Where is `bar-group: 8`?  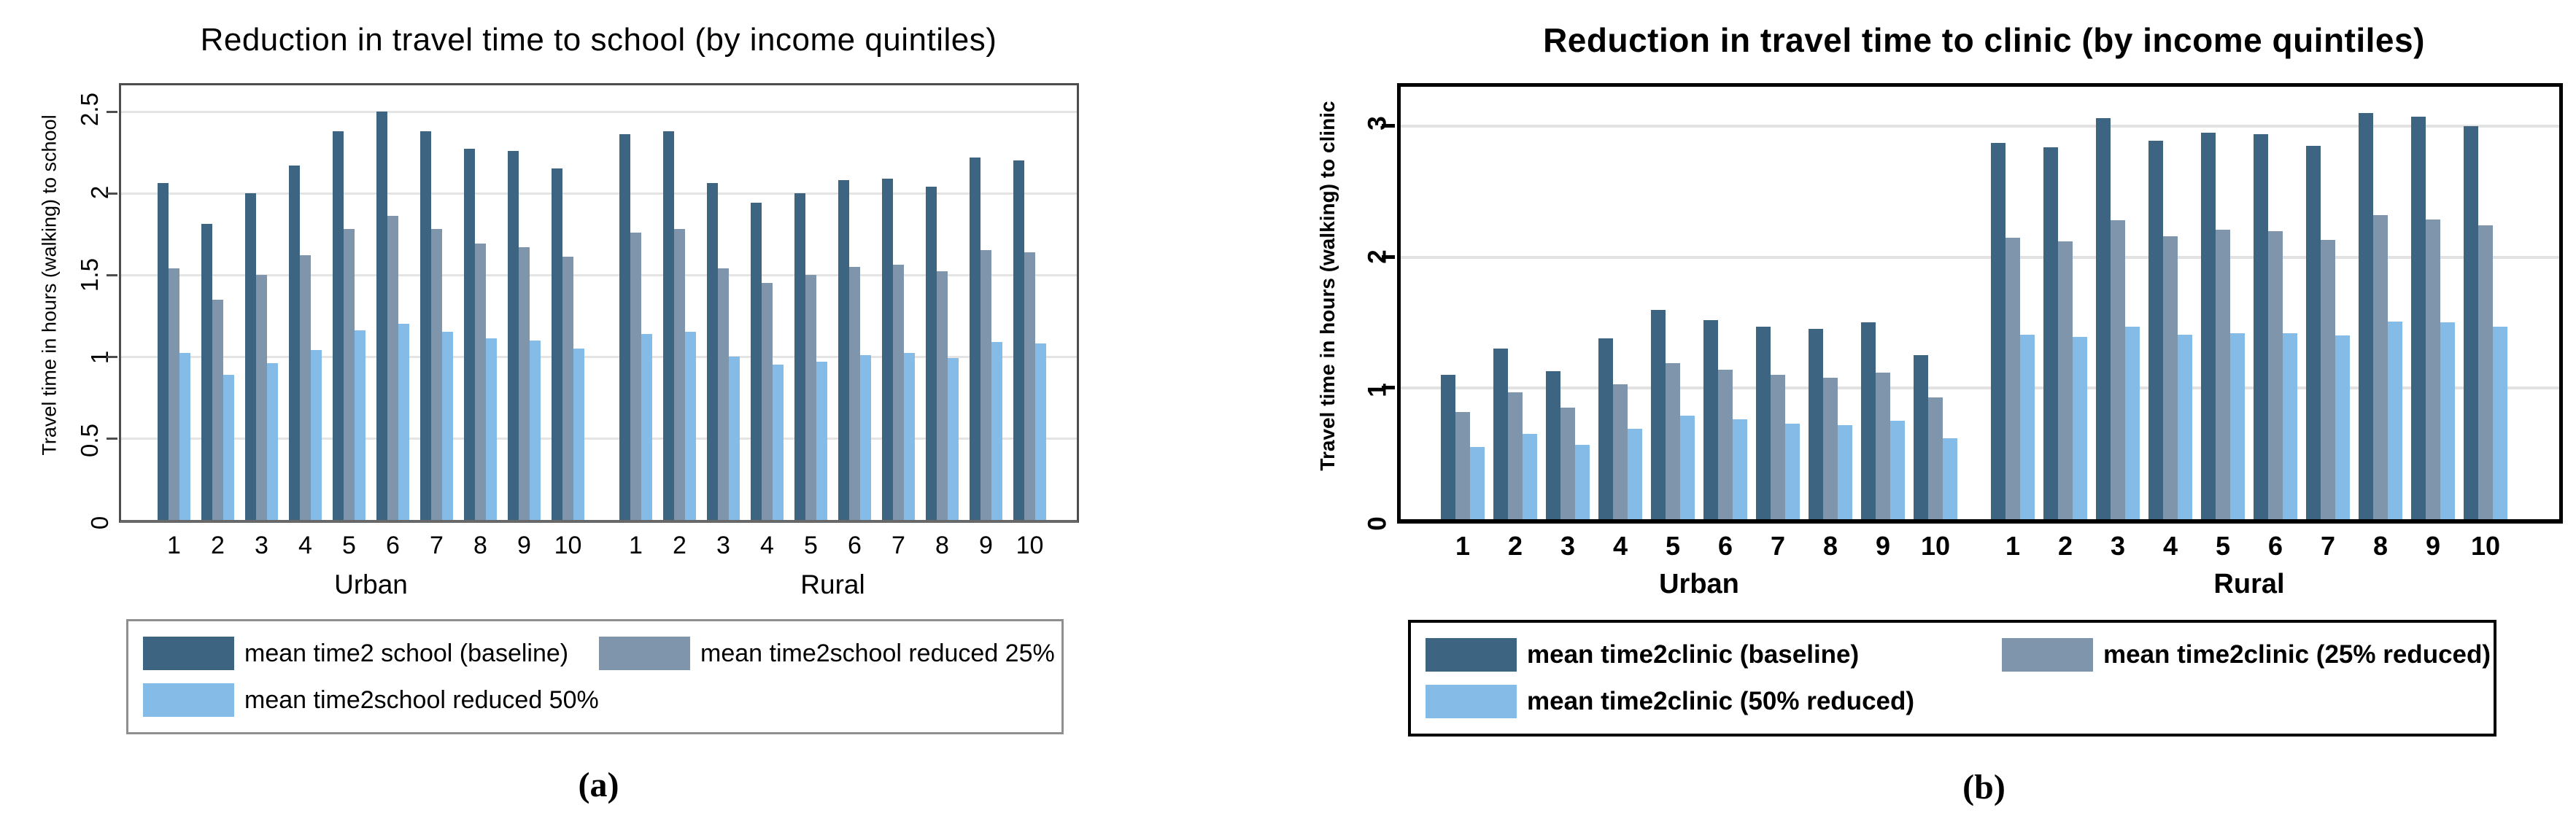 bar-group: 8 is located at coordinates (1830, 324).